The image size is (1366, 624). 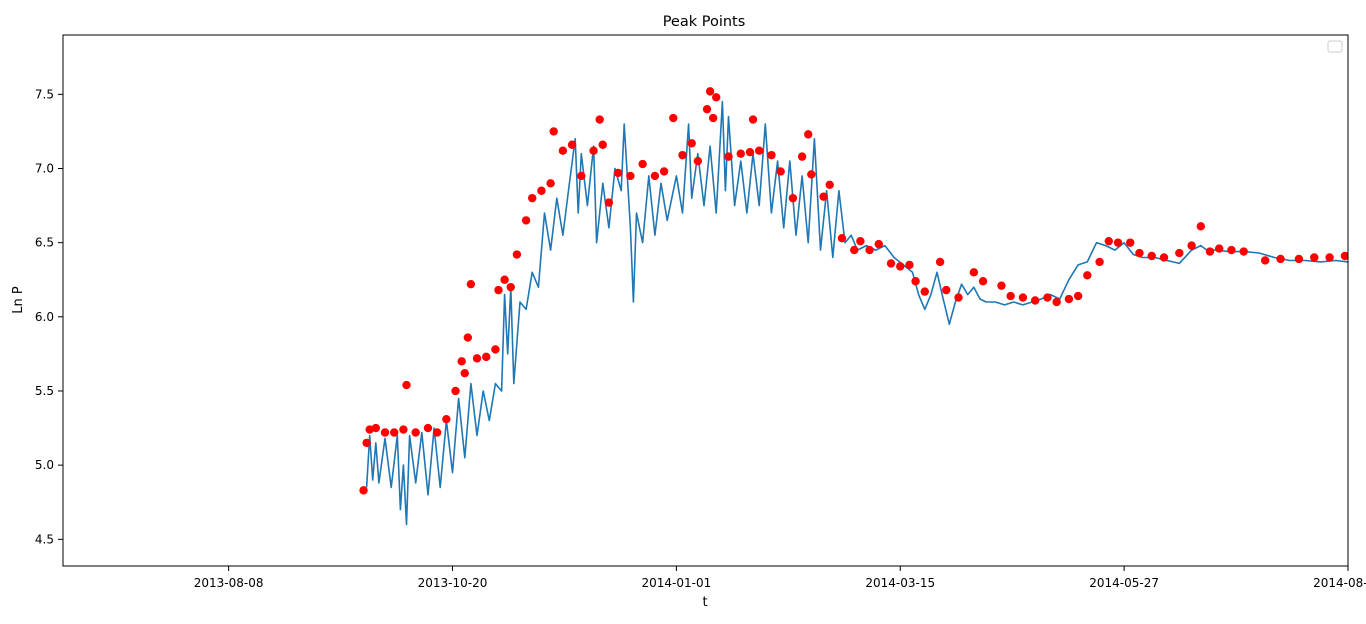 I want to click on y-tick-label: 6.0, so click(x=44, y=317).